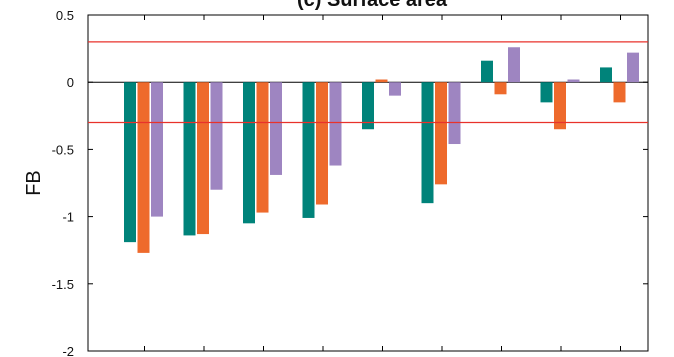 This screenshot has height=357, width=674. Describe the element at coordinates (68, 350) in the screenshot. I see `y-tick-label: -2` at that location.